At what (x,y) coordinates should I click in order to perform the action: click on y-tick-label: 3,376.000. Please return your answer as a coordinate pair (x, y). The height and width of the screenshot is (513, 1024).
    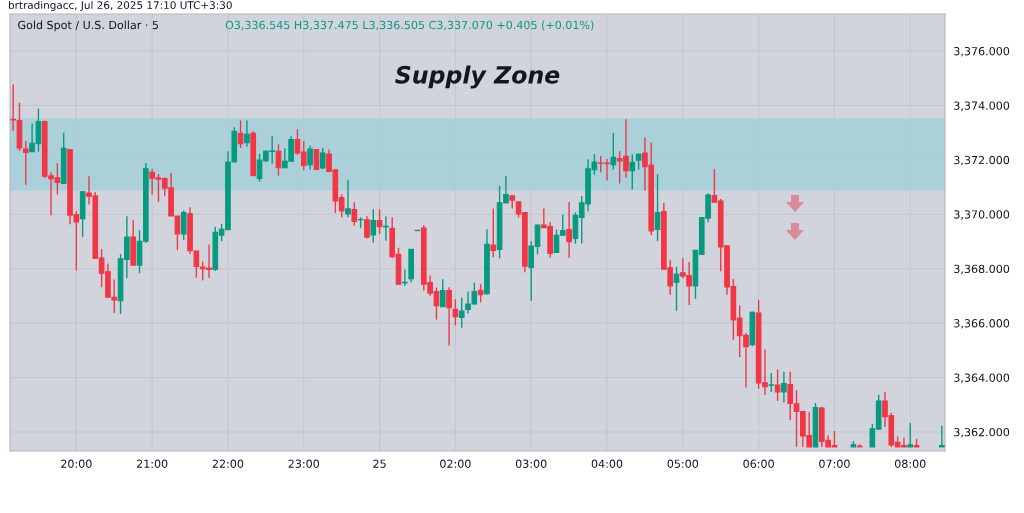
    Looking at the image, I should click on (982, 51).